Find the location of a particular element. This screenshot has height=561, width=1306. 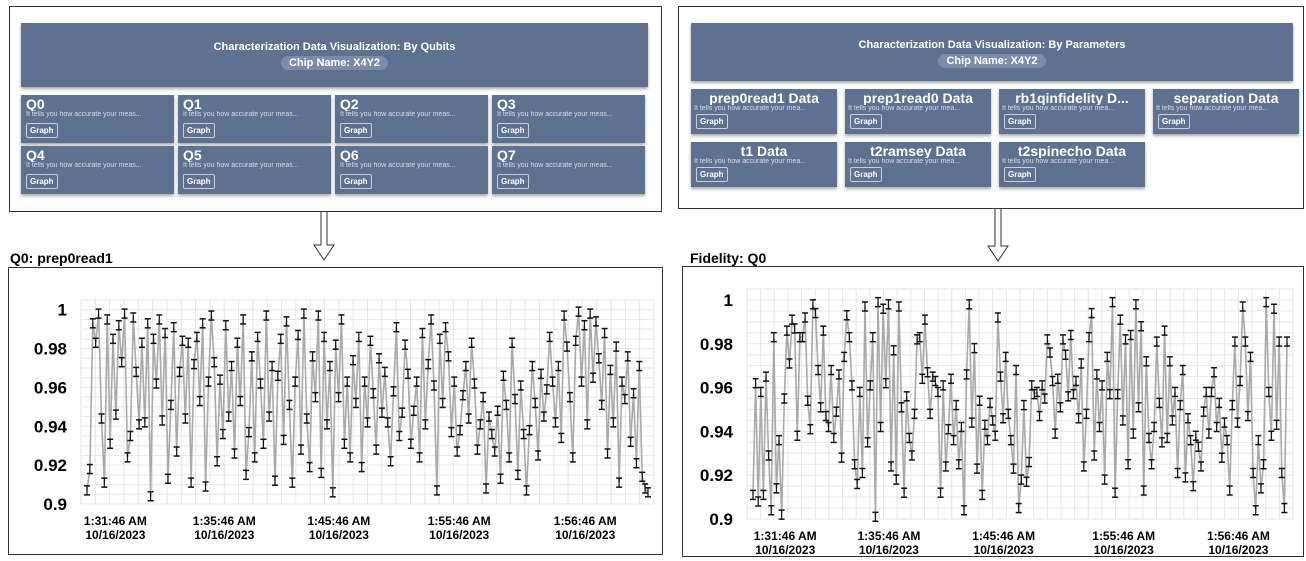

y-tick-label: 0.96 is located at coordinates (716, 388).